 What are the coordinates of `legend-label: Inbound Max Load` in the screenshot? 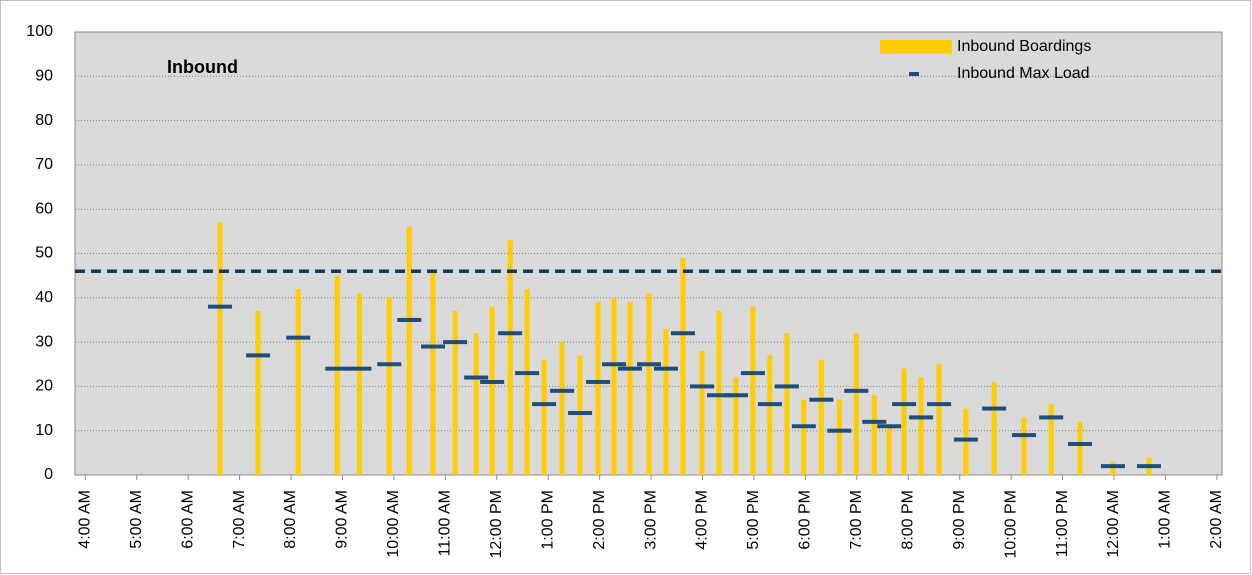 It's located at (1023, 73).